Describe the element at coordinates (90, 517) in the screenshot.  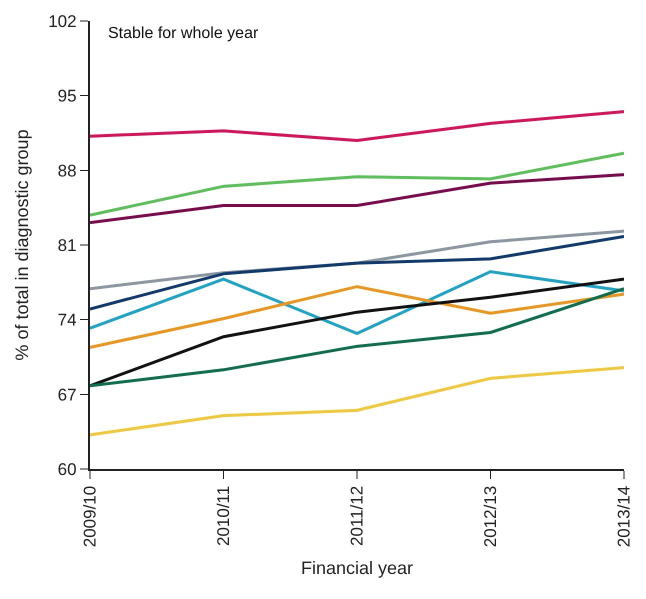
I see `x-tick-label: 2009/10` at that location.